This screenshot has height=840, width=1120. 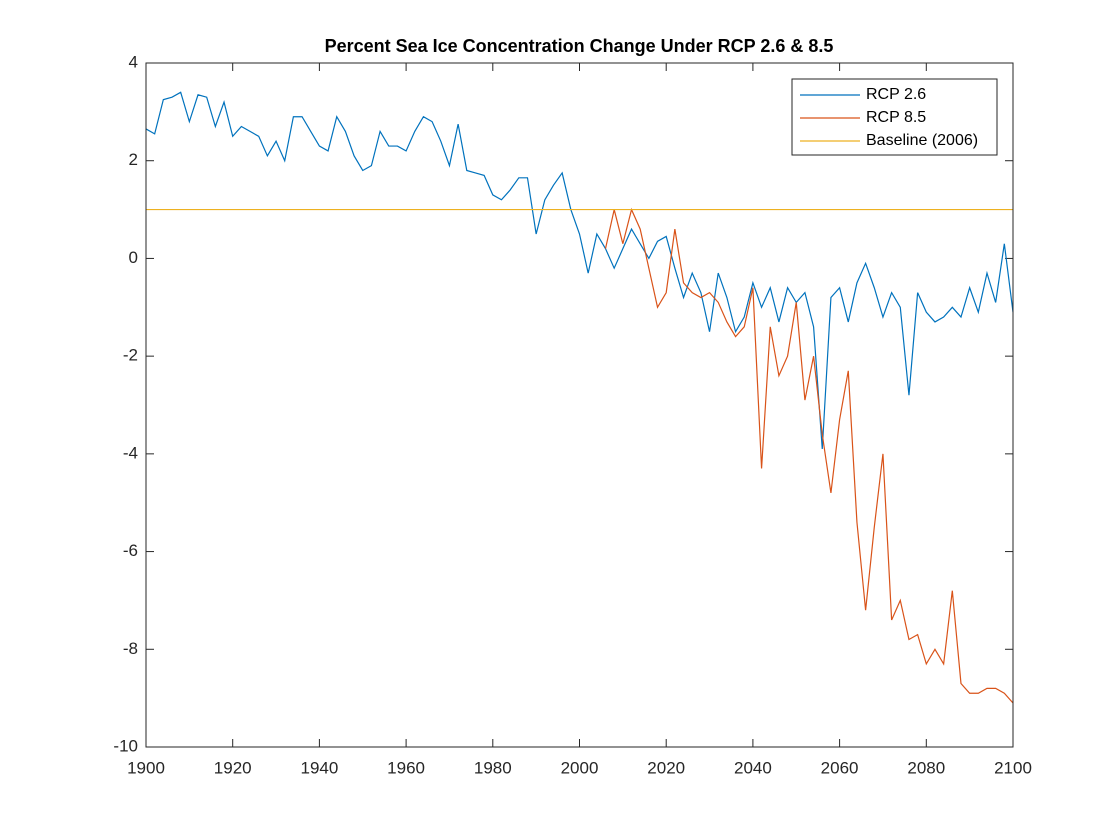 I want to click on y-tick-label: -10, so click(x=125, y=745).